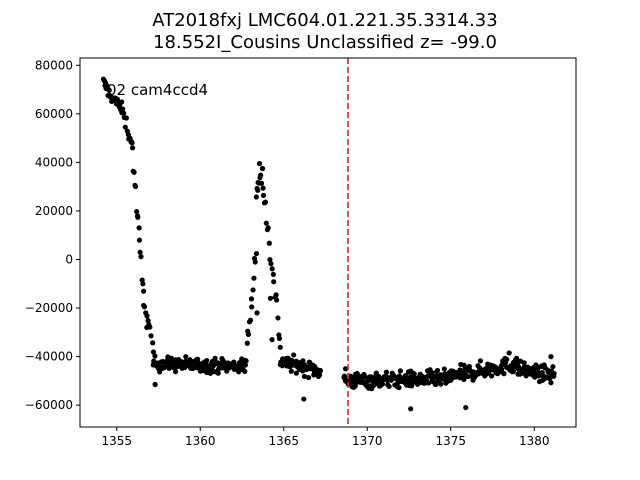  What do you see at coordinates (283, 441) in the screenshot?
I see `x-tick-label: 1365` at bounding box center [283, 441].